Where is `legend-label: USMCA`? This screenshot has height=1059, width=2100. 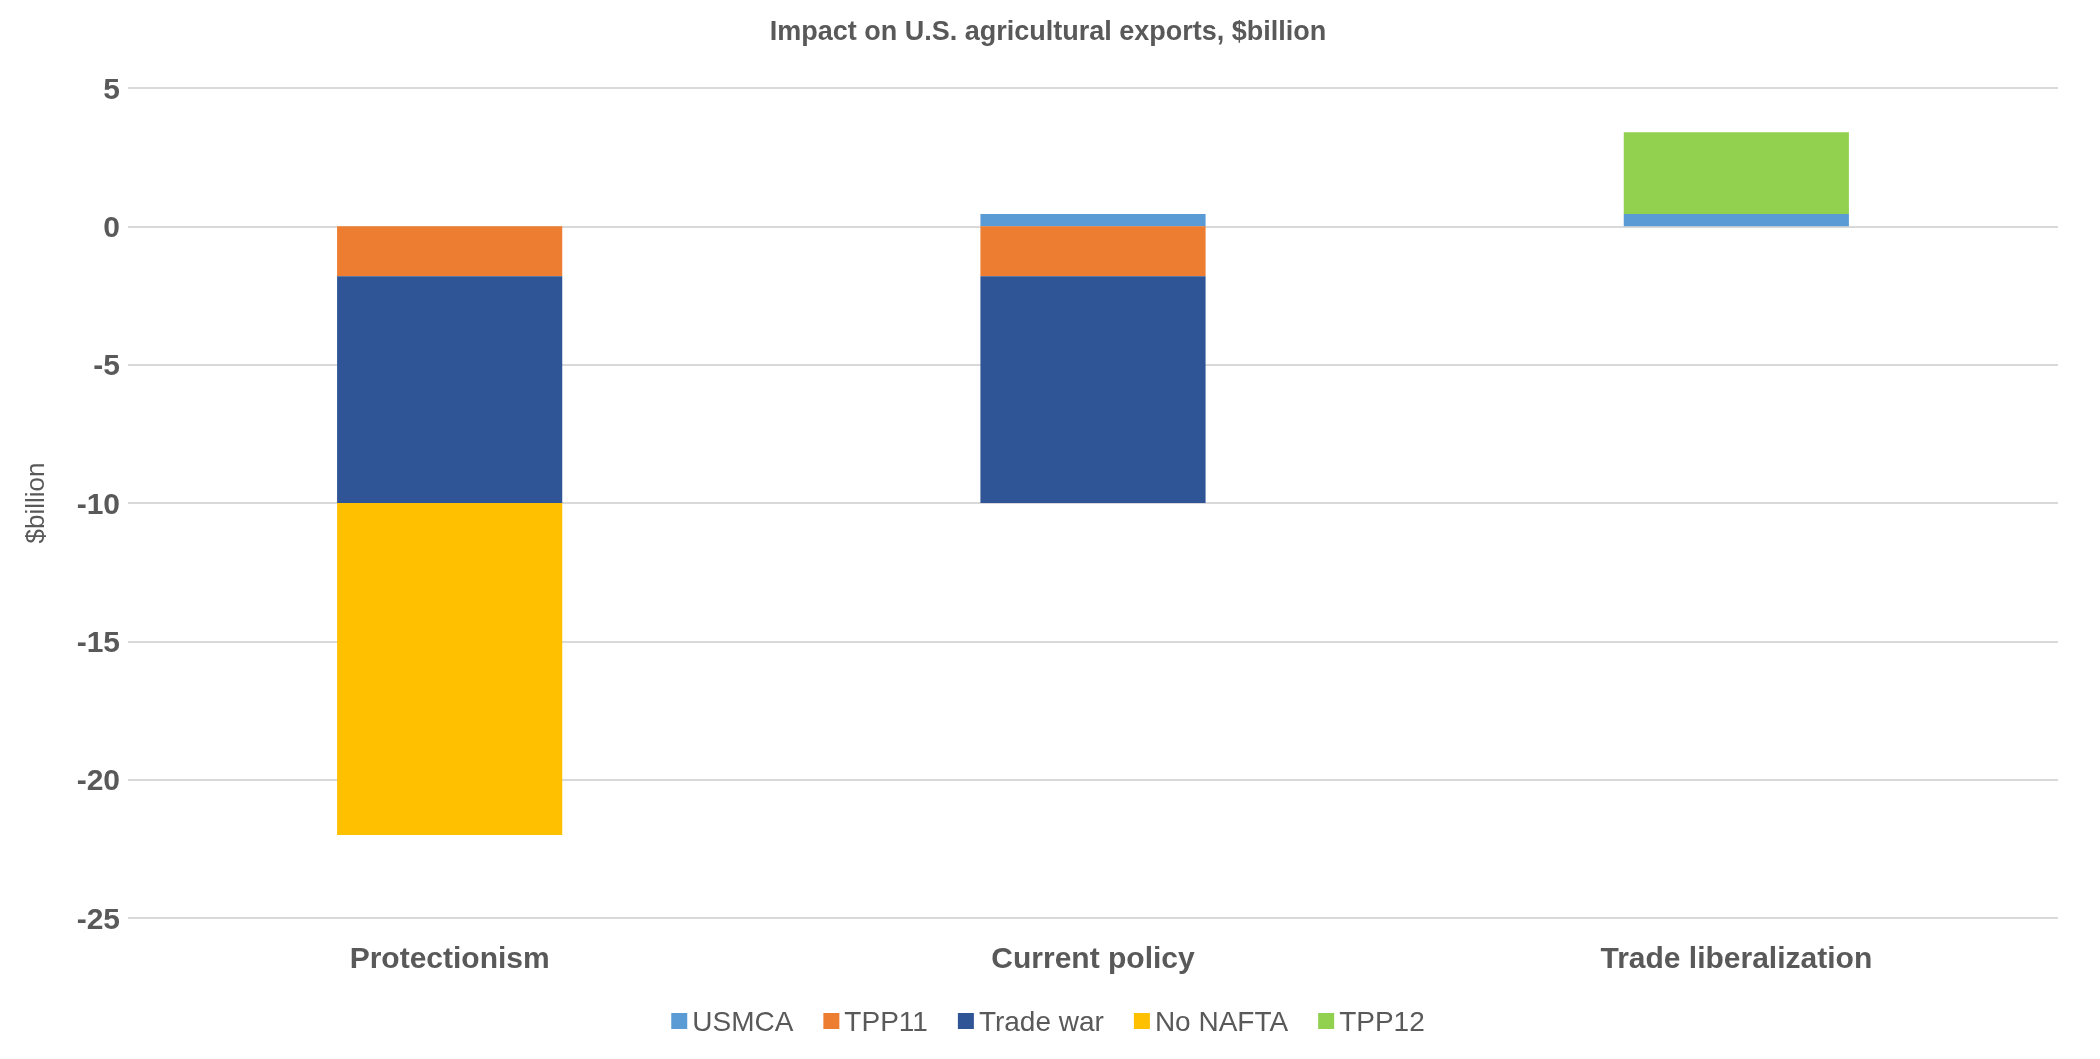
legend-label: USMCA is located at coordinates (743, 1021).